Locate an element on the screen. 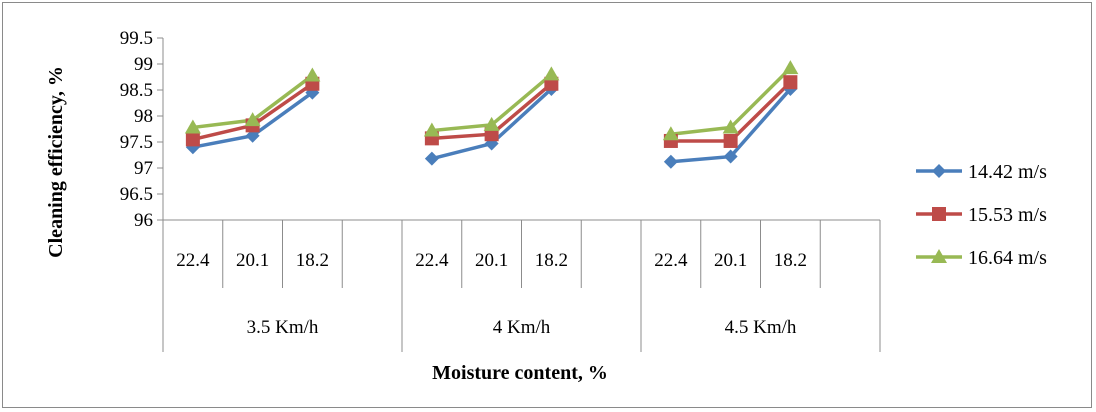 This screenshot has width=1096, height=412. y-tick-label: 97.5 is located at coordinates (136, 142).